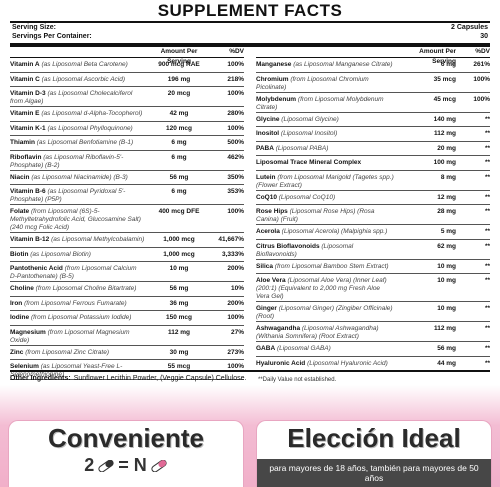 The image size is (500, 487). I want to click on nutrient-name: Molybdenum, so click(276, 99).